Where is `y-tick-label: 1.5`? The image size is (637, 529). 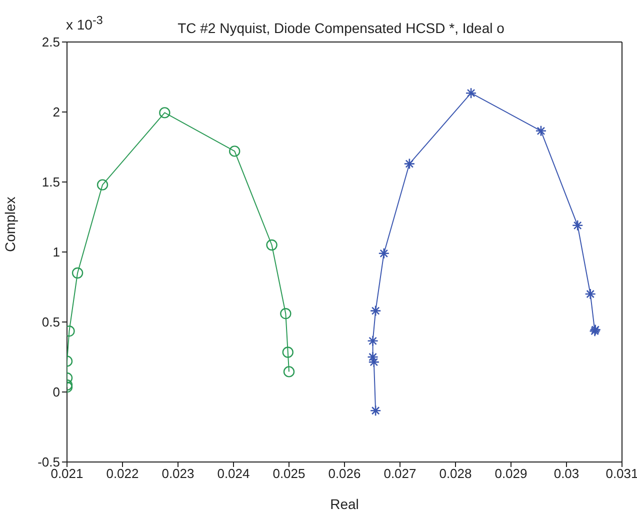 y-tick-label: 1.5 is located at coordinates (51, 182).